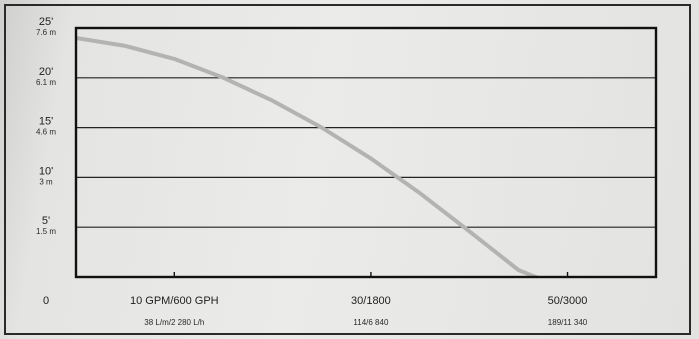 The width and height of the screenshot is (699, 339). I want to click on y-tick-label-m-2: 4.6 m, so click(46, 132).